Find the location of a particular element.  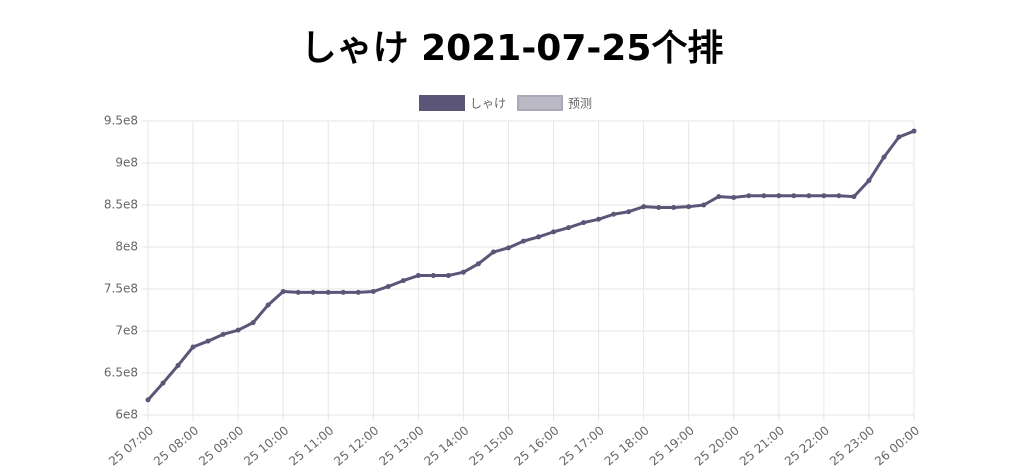

y-tick-label: 9.5e8 is located at coordinates (121, 121).